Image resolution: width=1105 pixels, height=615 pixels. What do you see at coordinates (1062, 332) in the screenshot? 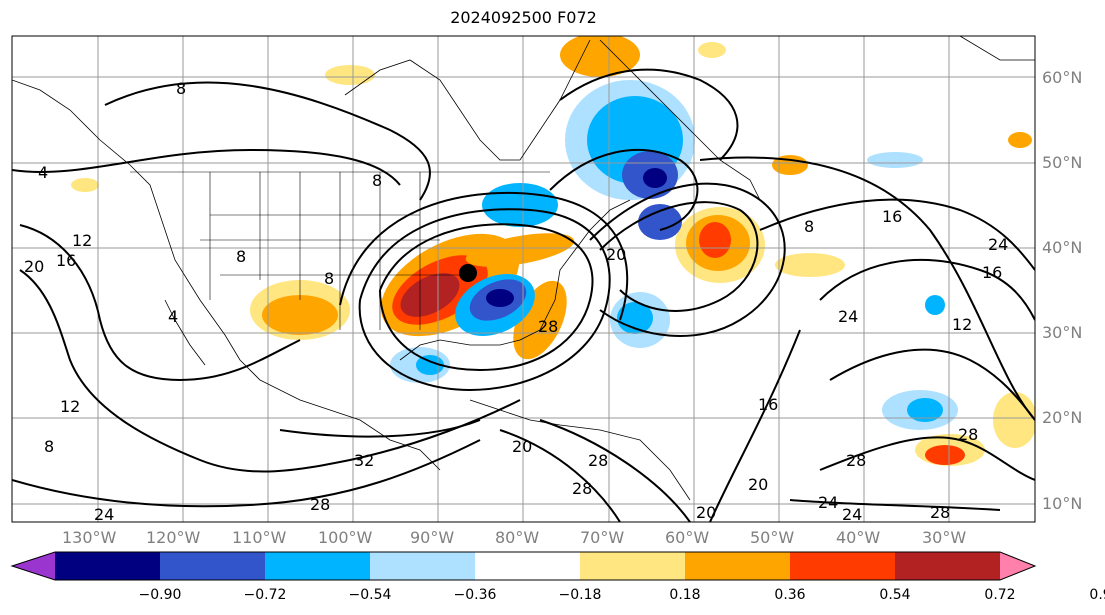
I see `lat-label: 30°N` at bounding box center [1062, 332].